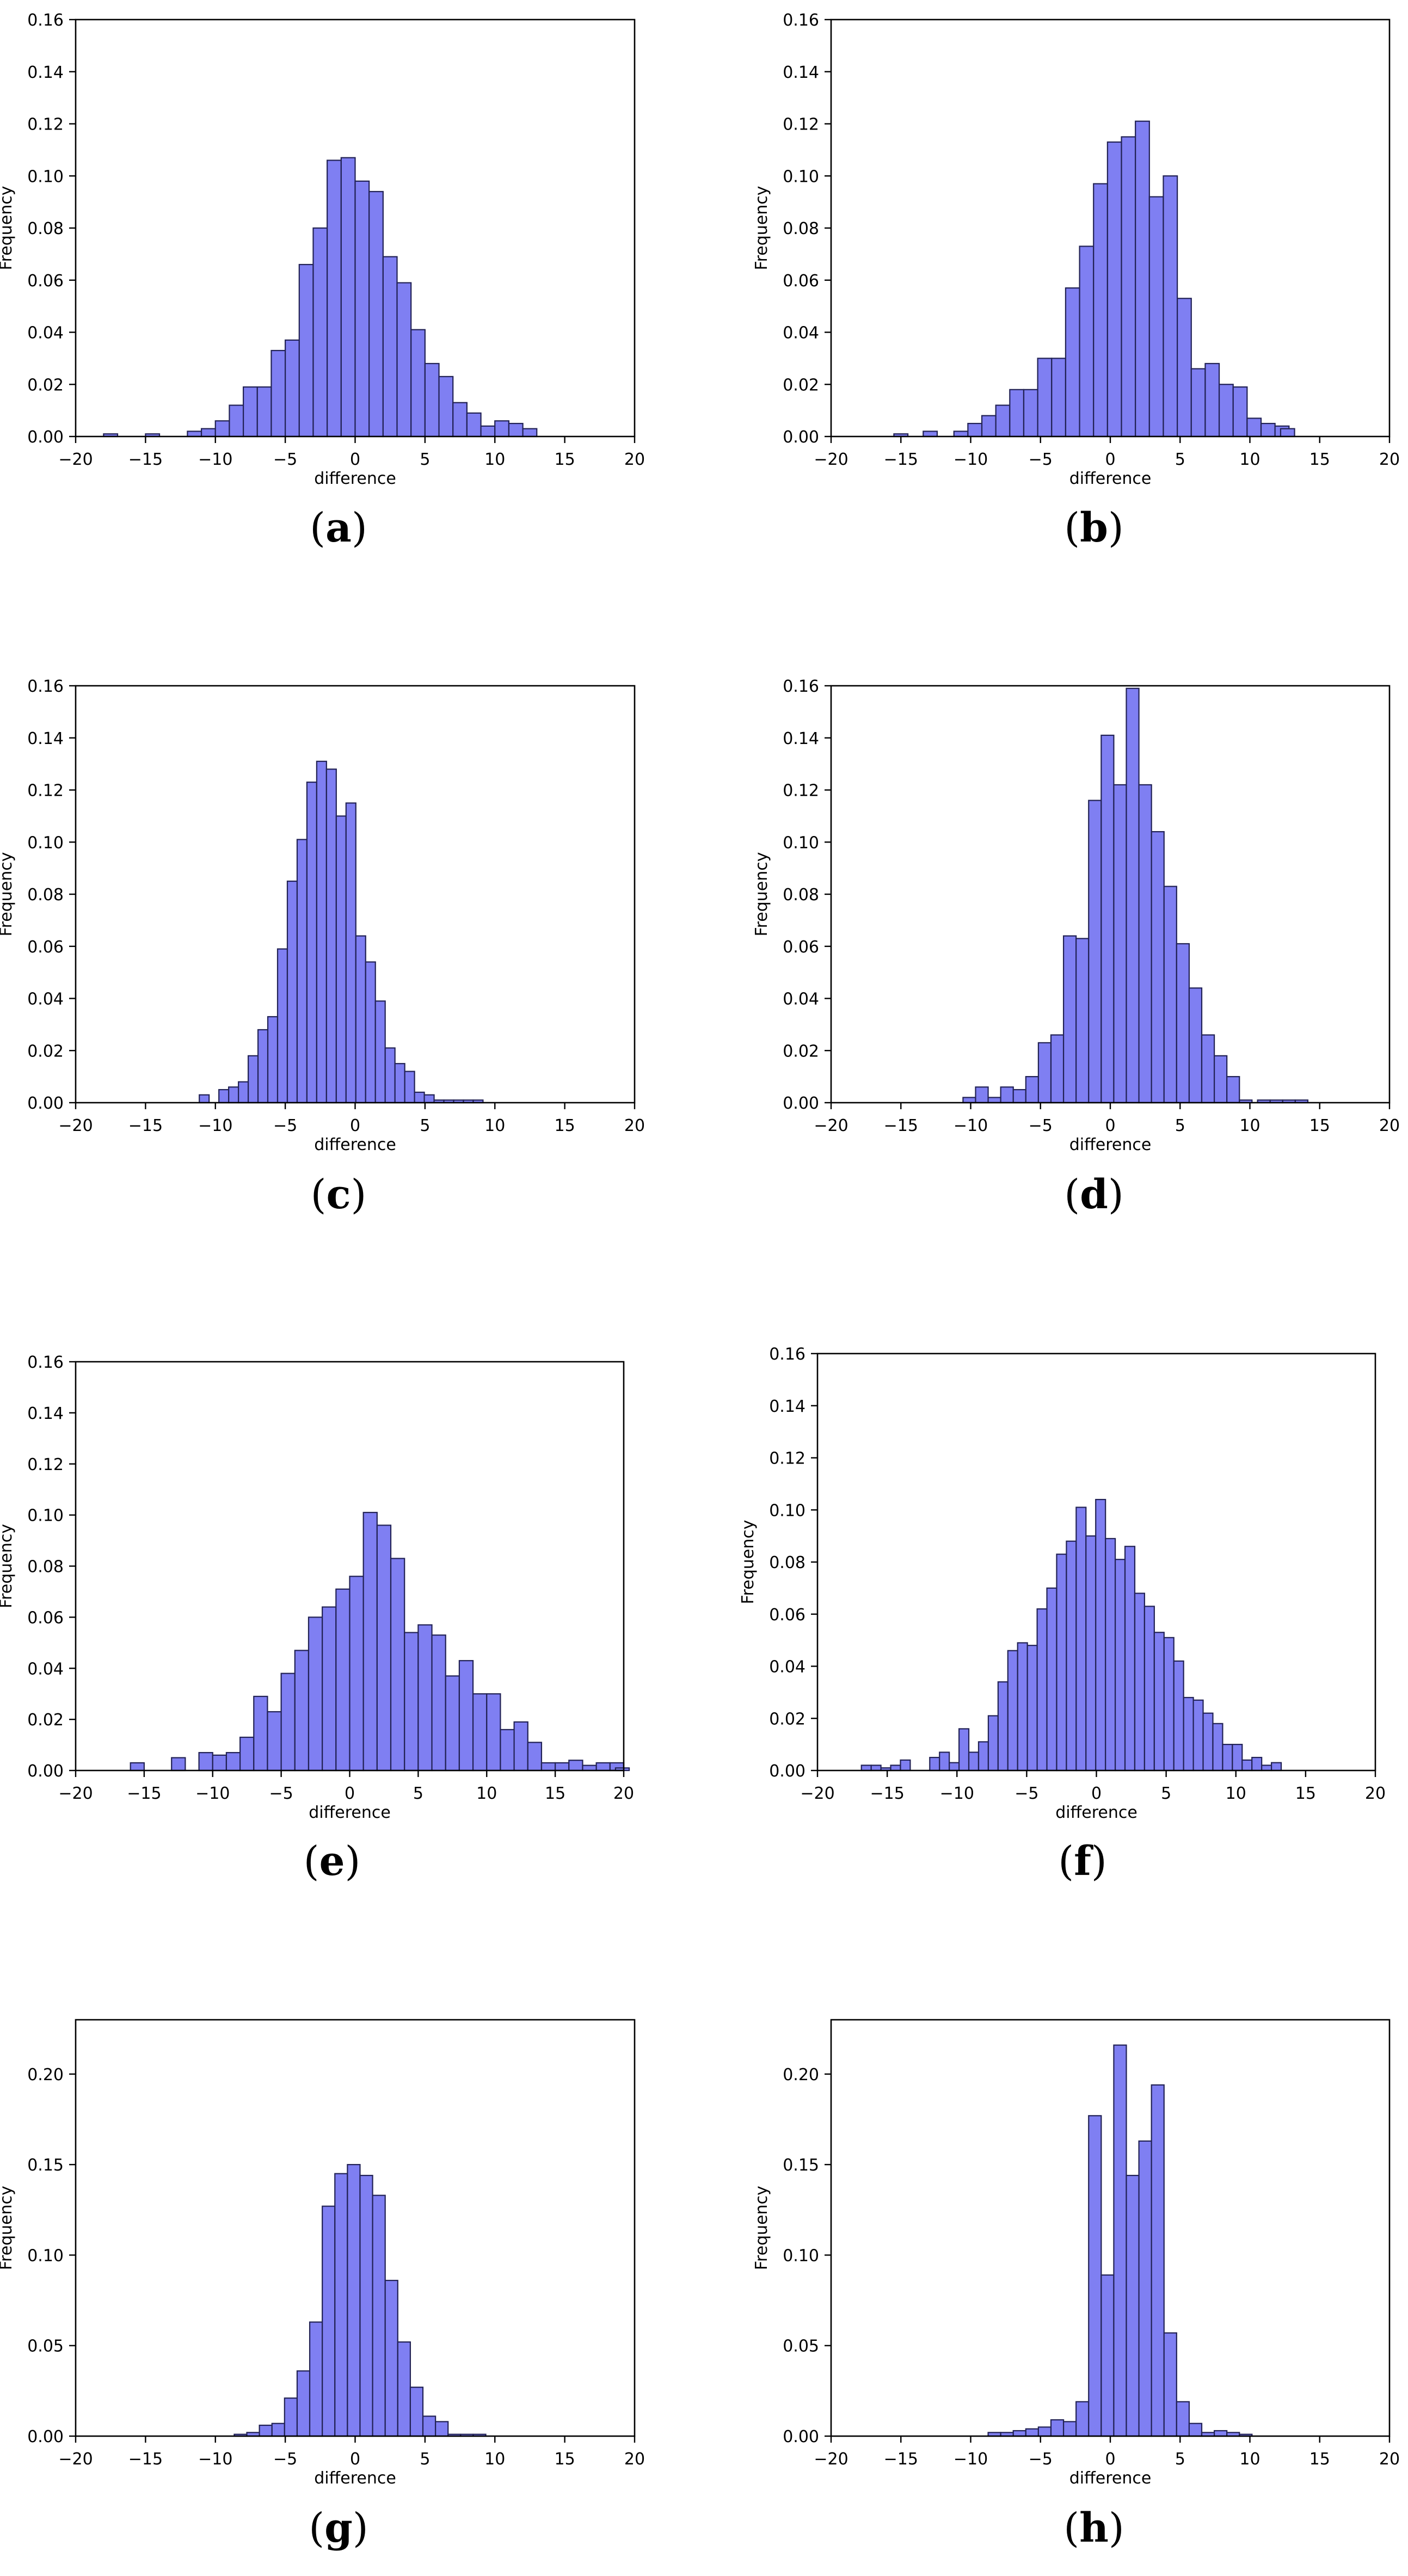  Describe the element at coordinates (801, 2346) in the screenshot. I see `y-tick-label: 0.05` at that location.